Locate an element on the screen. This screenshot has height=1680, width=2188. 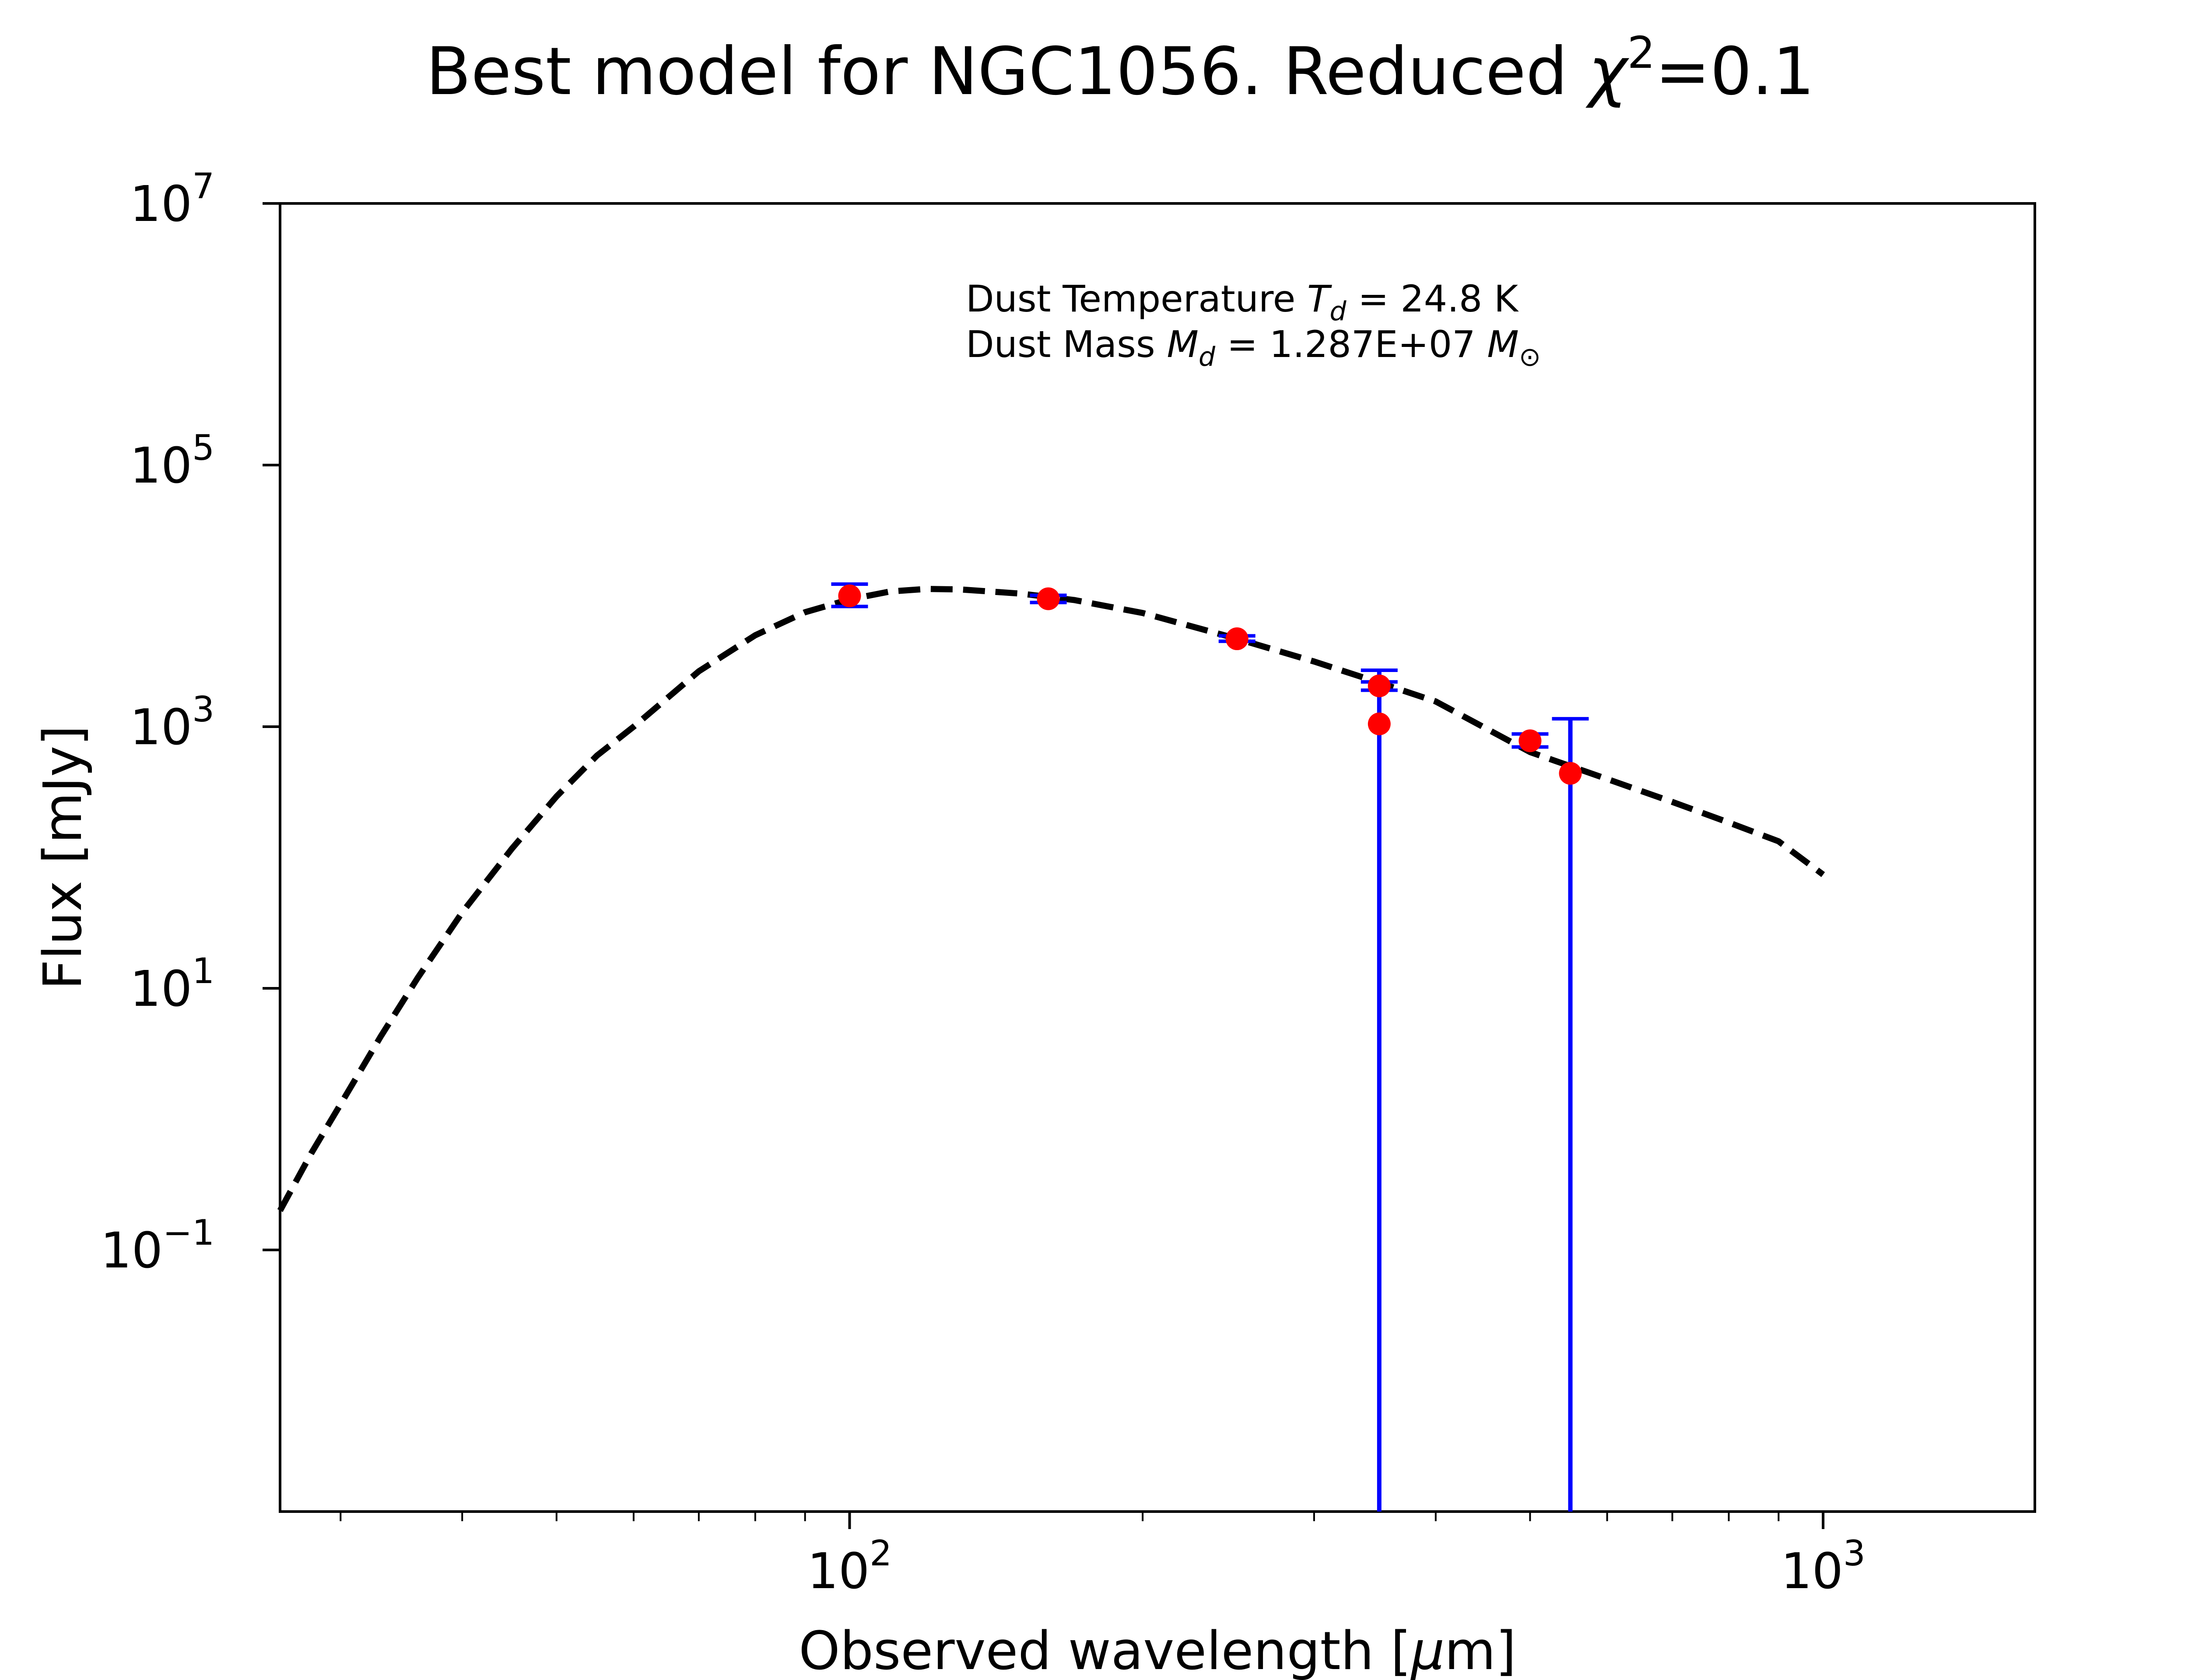
x-tick-label-0: 10² is located at coordinates (849, 1566).